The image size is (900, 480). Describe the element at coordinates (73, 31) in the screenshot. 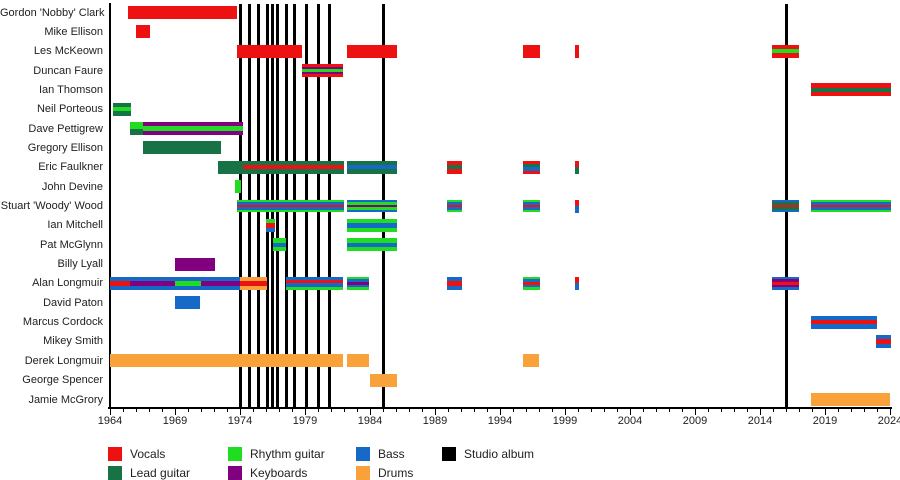

I see `member-label: Mike Ellison` at that location.